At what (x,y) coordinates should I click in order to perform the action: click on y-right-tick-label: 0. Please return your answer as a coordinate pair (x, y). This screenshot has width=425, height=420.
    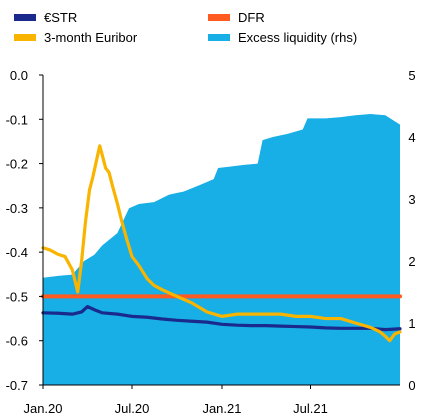
    Looking at the image, I should click on (411, 385).